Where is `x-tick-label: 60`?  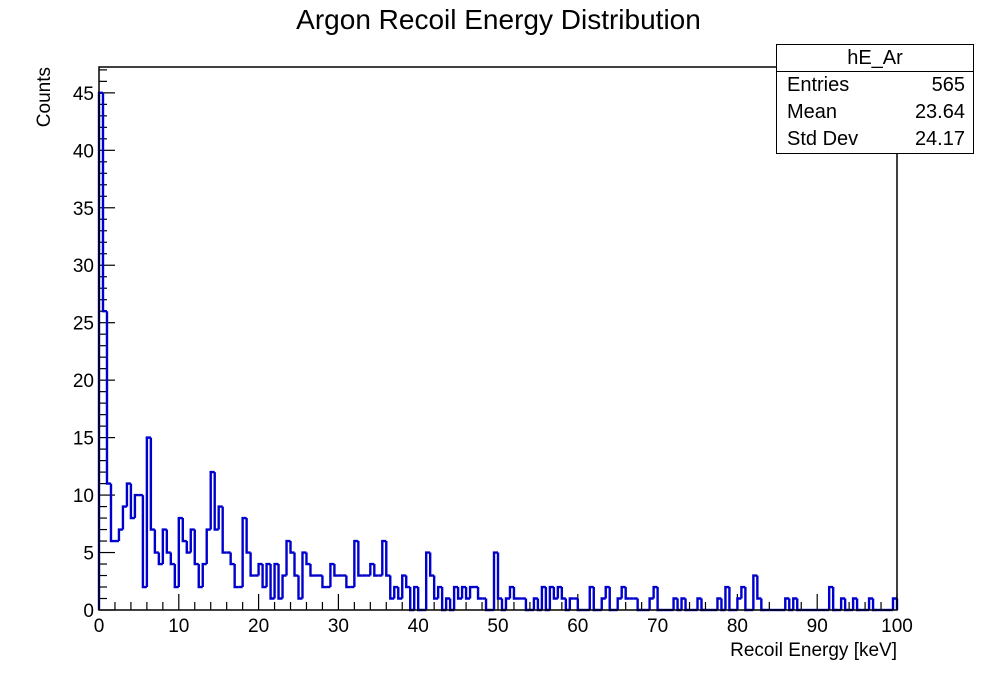
x-tick-label: 60 is located at coordinates (577, 626).